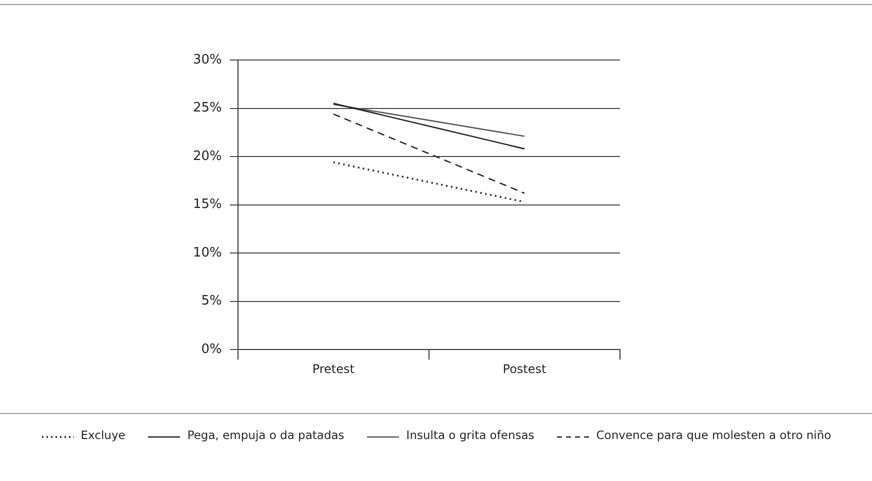 Image resolution: width=872 pixels, height=481 pixels. I want to click on y-tick-label: 0%, so click(211, 349).